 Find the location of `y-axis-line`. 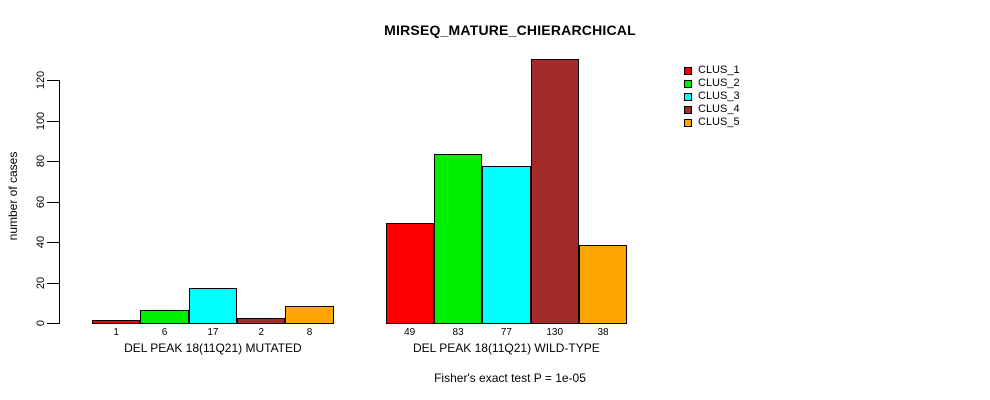

y-axis-line is located at coordinates (59, 202).